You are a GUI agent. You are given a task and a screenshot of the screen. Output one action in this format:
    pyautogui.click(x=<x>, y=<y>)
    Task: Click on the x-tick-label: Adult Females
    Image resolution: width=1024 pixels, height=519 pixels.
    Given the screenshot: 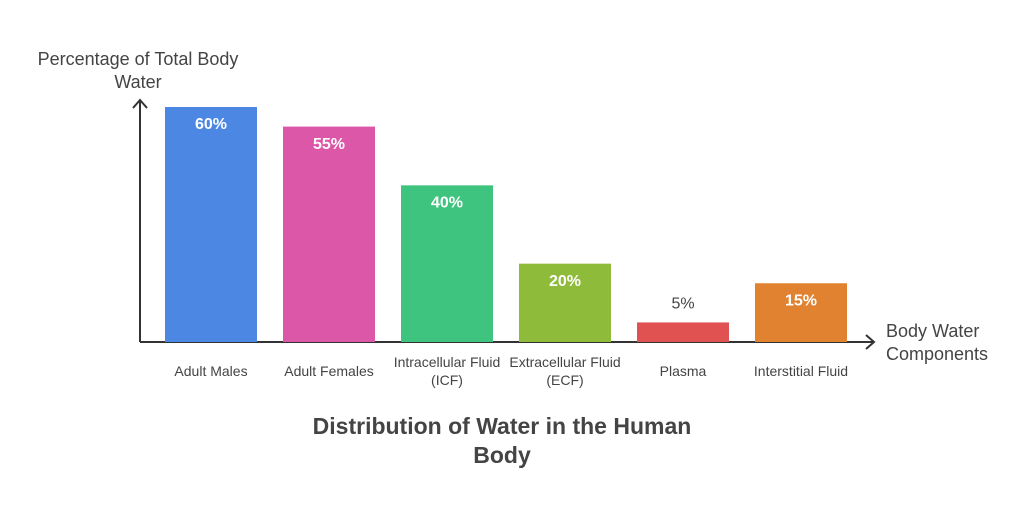 What is the action you would take?
    pyautogui.click(x=329, y=371)
    